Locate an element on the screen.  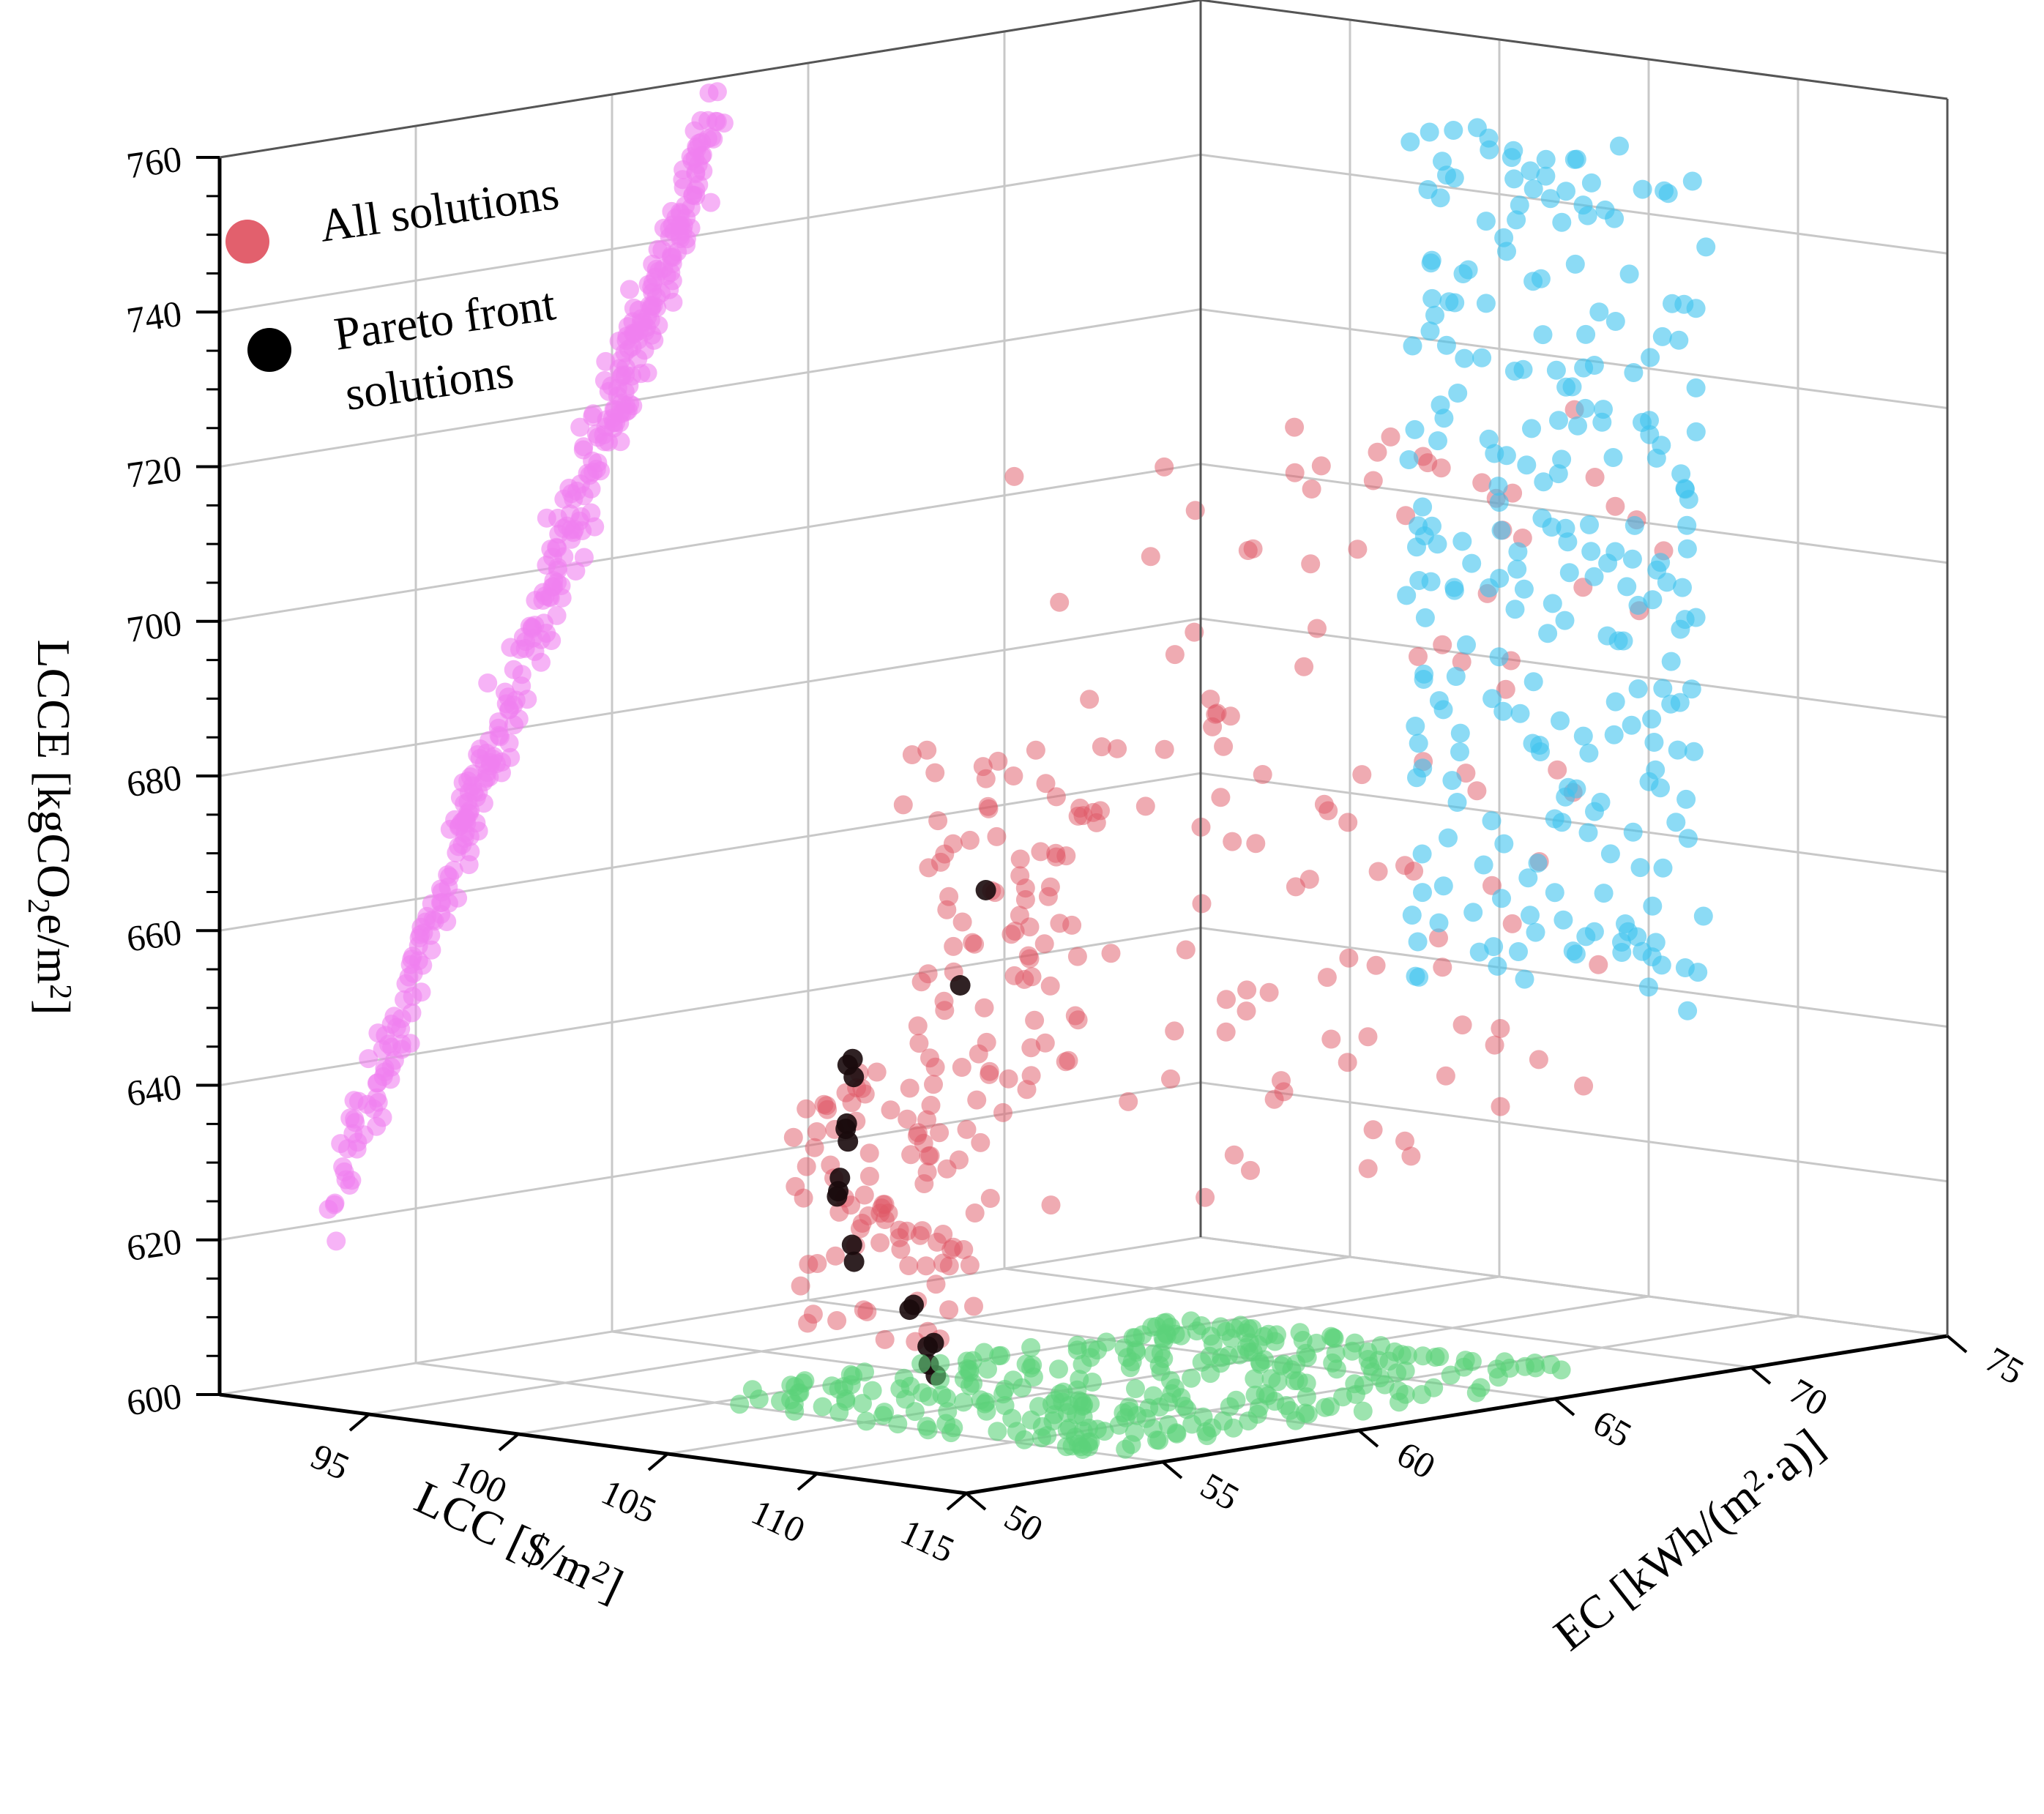
legend-marker-pareto-front is located at coordinates (269, 350).